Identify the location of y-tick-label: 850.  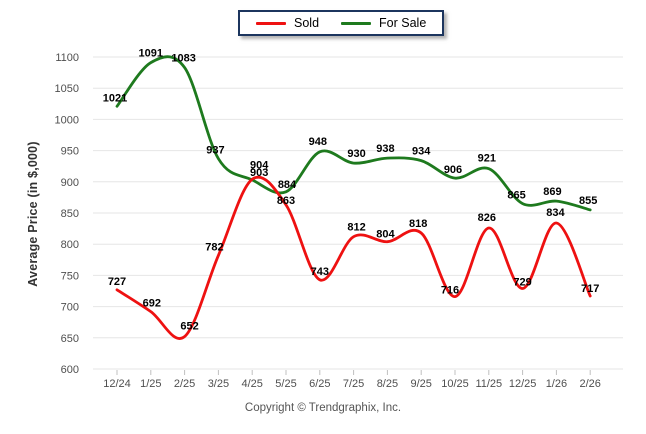
(70, 214).